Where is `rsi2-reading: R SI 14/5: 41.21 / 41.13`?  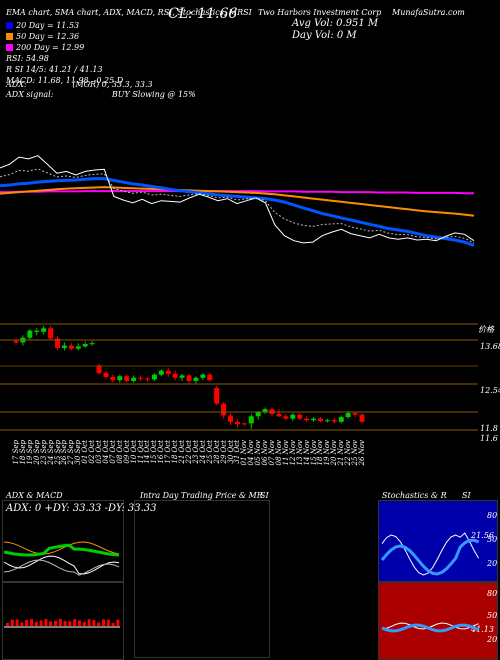 rsi2-reading: R SI 14/5: 41.21 / 41.13 is located at coordinates (54, 69).